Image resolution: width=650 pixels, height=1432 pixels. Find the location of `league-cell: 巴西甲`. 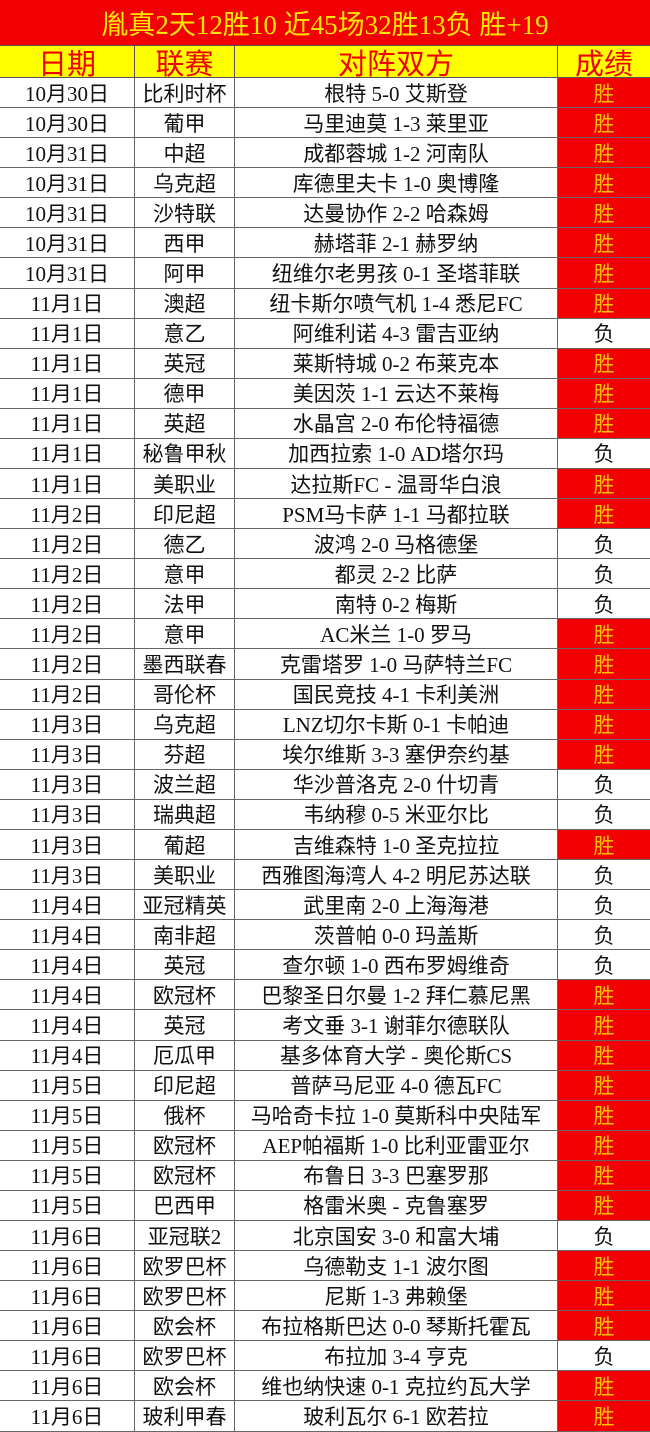

league-cell: 巴西甲 is located at coordinates (185, 1205).